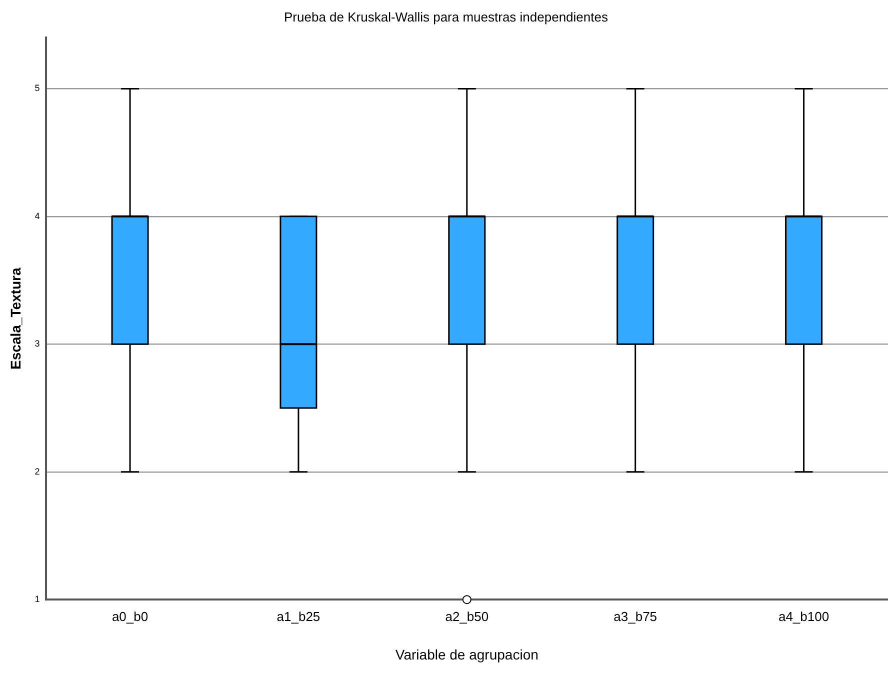 This screenshot has width=888, height=678. I want to click on x-tick-label: a3_b75, so click(636, 616).